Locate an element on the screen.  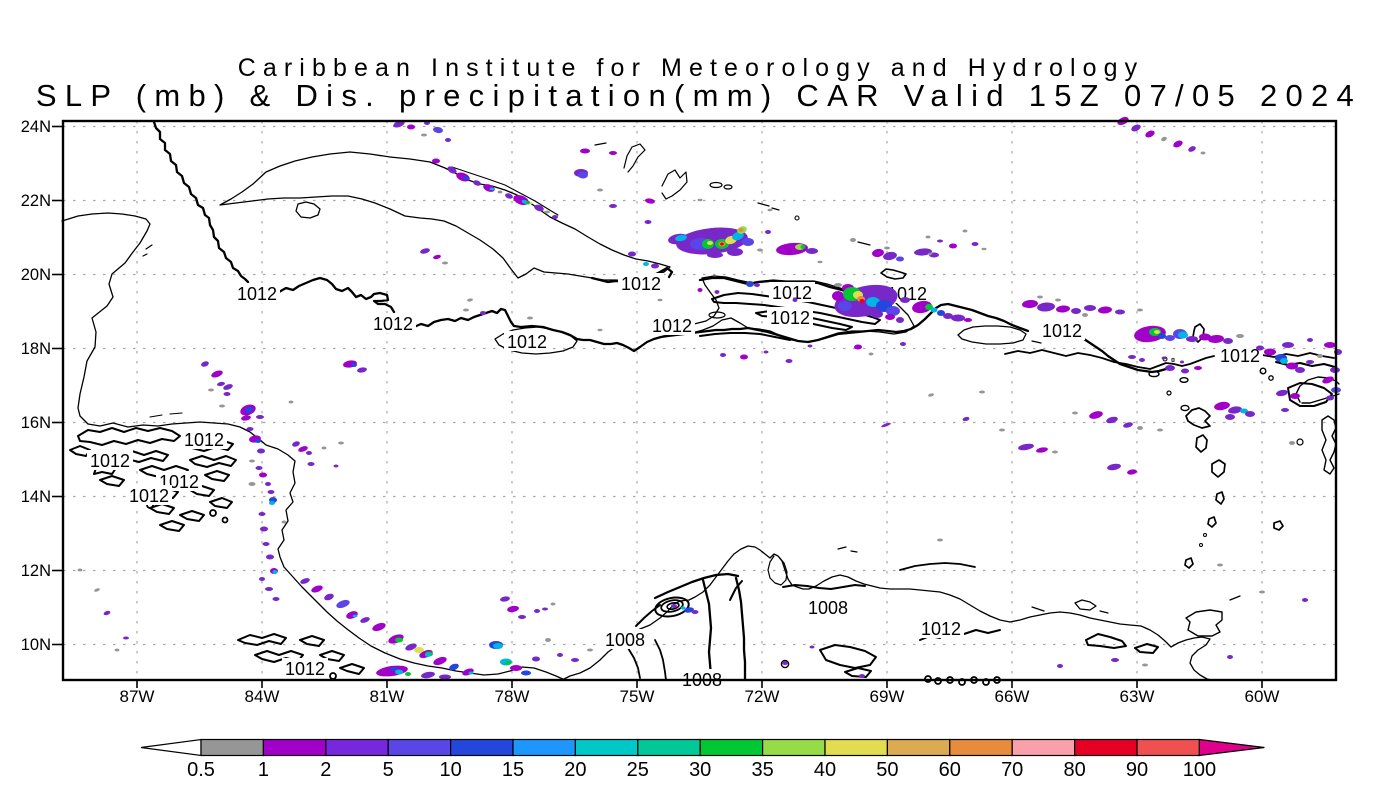
svg-text: 16N is located at coordinates (36, 423).